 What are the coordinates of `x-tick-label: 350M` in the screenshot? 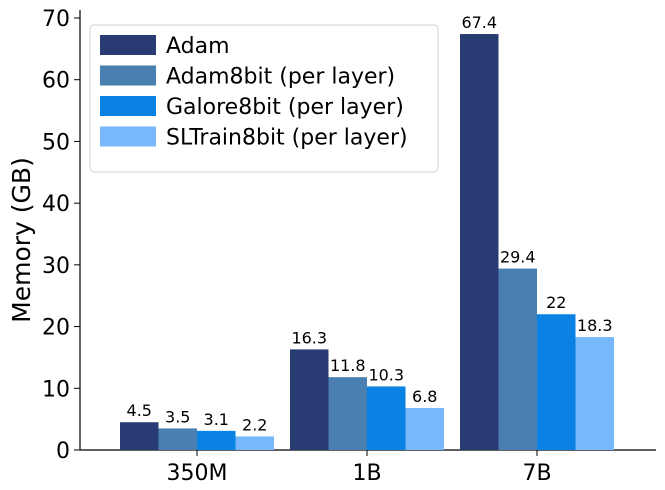 It's located at (197, 473).